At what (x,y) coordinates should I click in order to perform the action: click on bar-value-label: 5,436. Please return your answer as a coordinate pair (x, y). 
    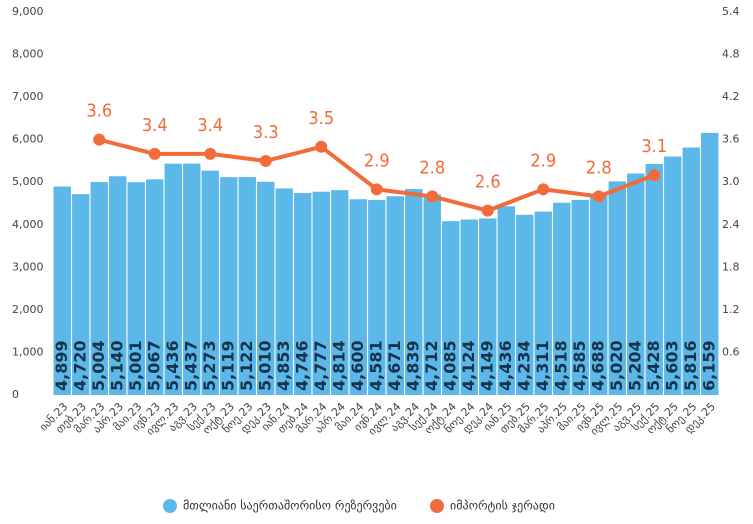
    Looking at the image, I should click on (172, 365).